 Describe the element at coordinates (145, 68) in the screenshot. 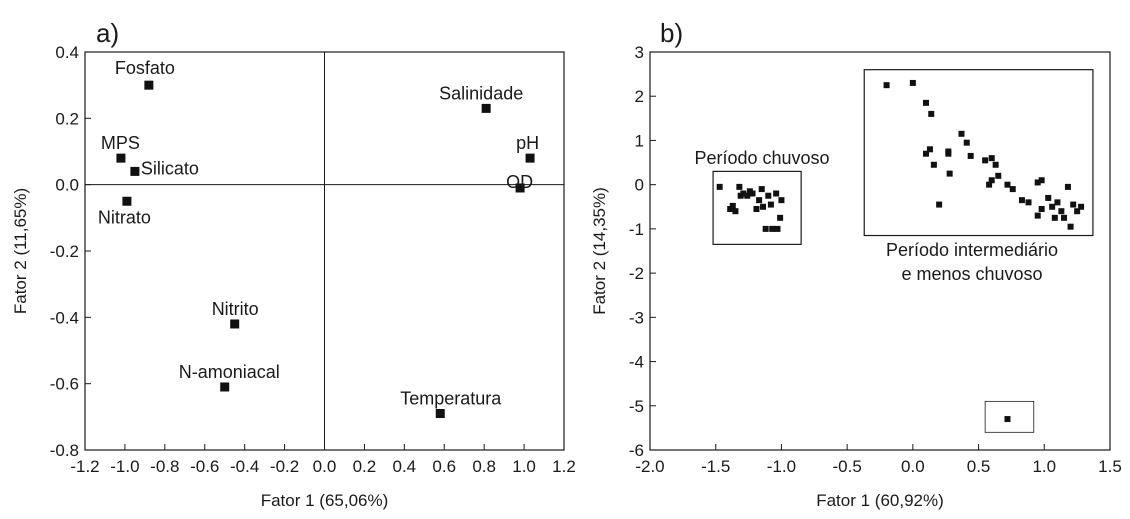

I see `point-label: Fosfato` at that location.